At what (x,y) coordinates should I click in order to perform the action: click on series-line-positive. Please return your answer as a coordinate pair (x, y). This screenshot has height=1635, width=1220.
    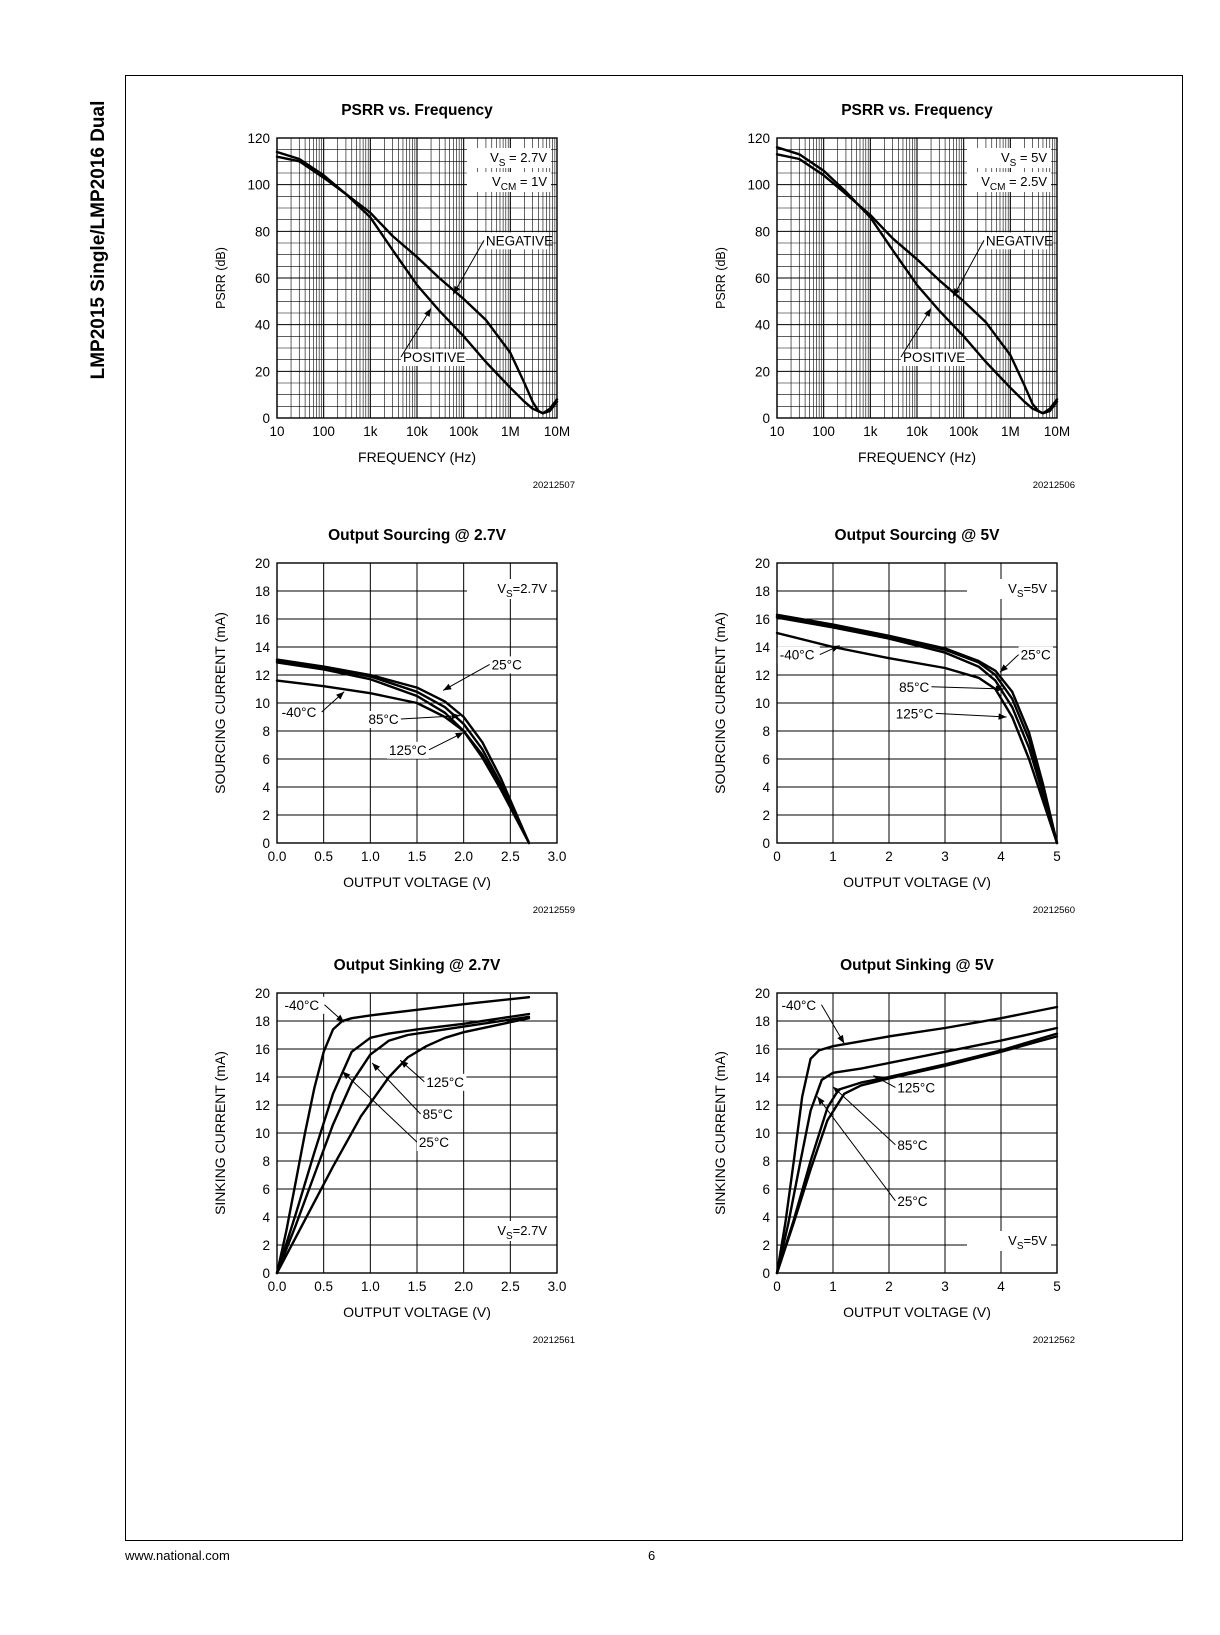
    Looking at the image, I should click on (417, 282).